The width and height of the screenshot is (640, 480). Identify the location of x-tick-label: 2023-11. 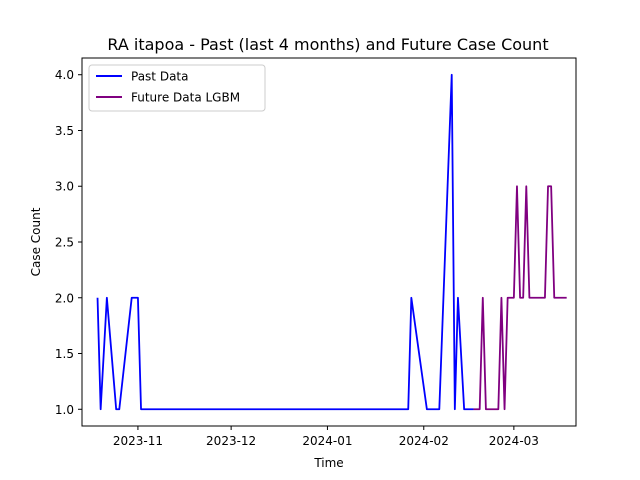
(138, 441).